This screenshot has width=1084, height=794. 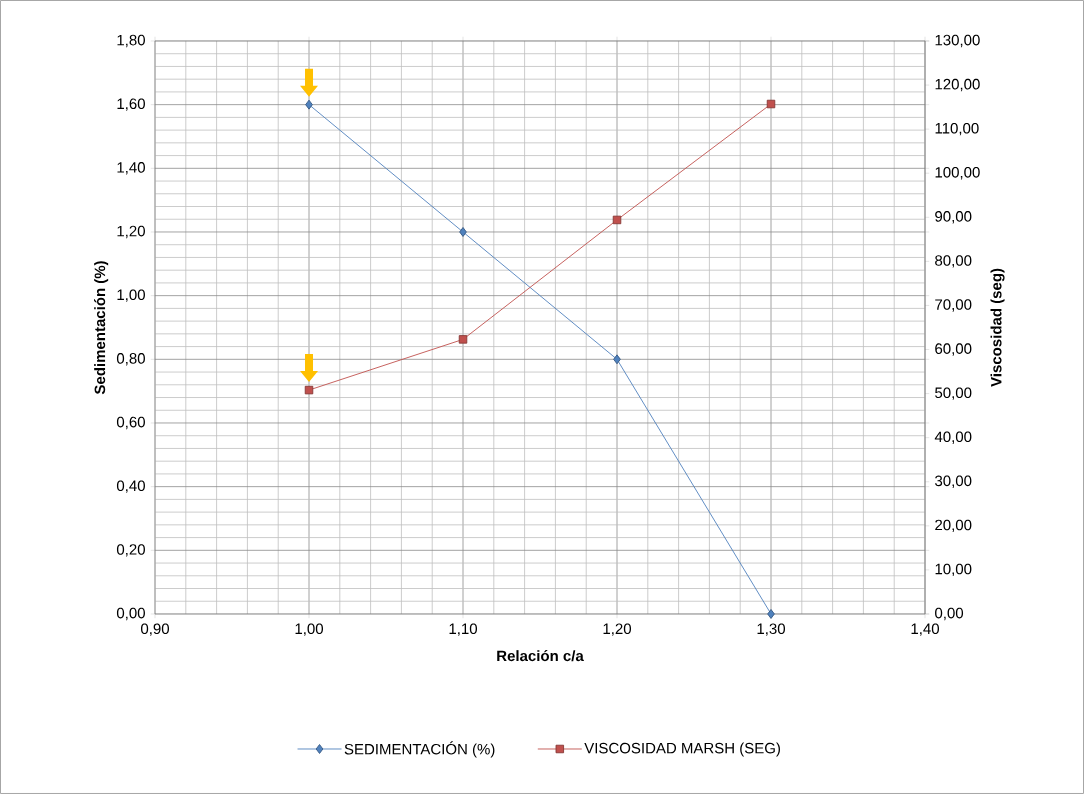 What do you see at coordinates (130, 423) in the screenshot?
I see `y-tick-label: 0,60` at bounding box center [130, 423].